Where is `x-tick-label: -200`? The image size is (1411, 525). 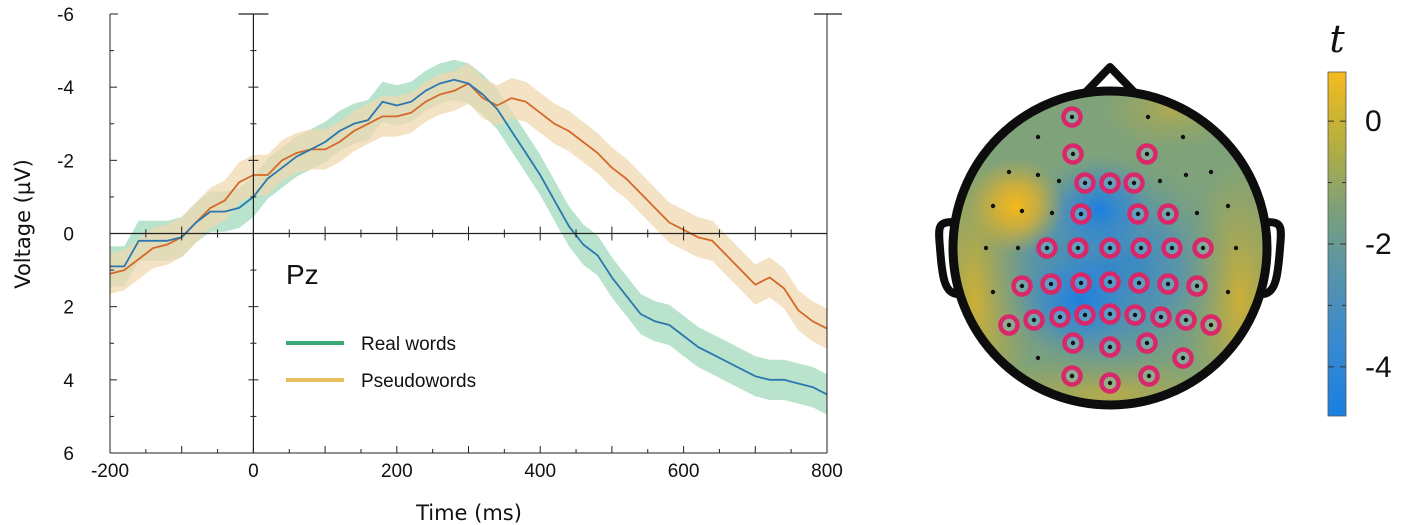
x-tick-label: -200 is located at coordinates (110, 471).